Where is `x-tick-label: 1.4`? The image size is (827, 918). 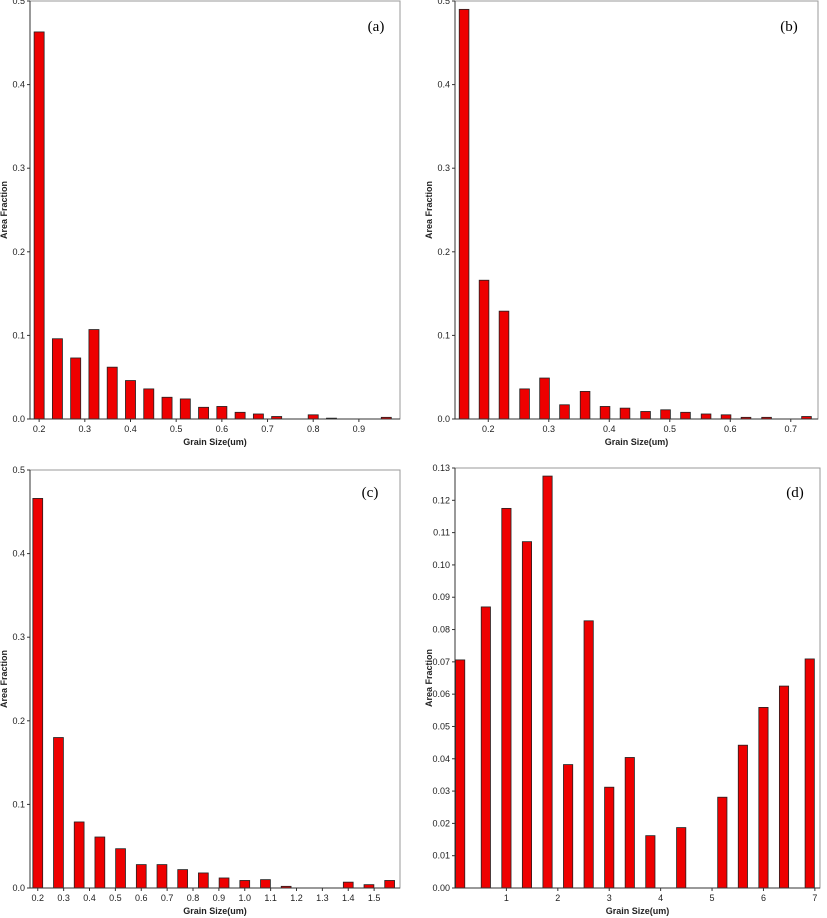 x-tick-label: 1.4 is located at coordinates (348, 898).